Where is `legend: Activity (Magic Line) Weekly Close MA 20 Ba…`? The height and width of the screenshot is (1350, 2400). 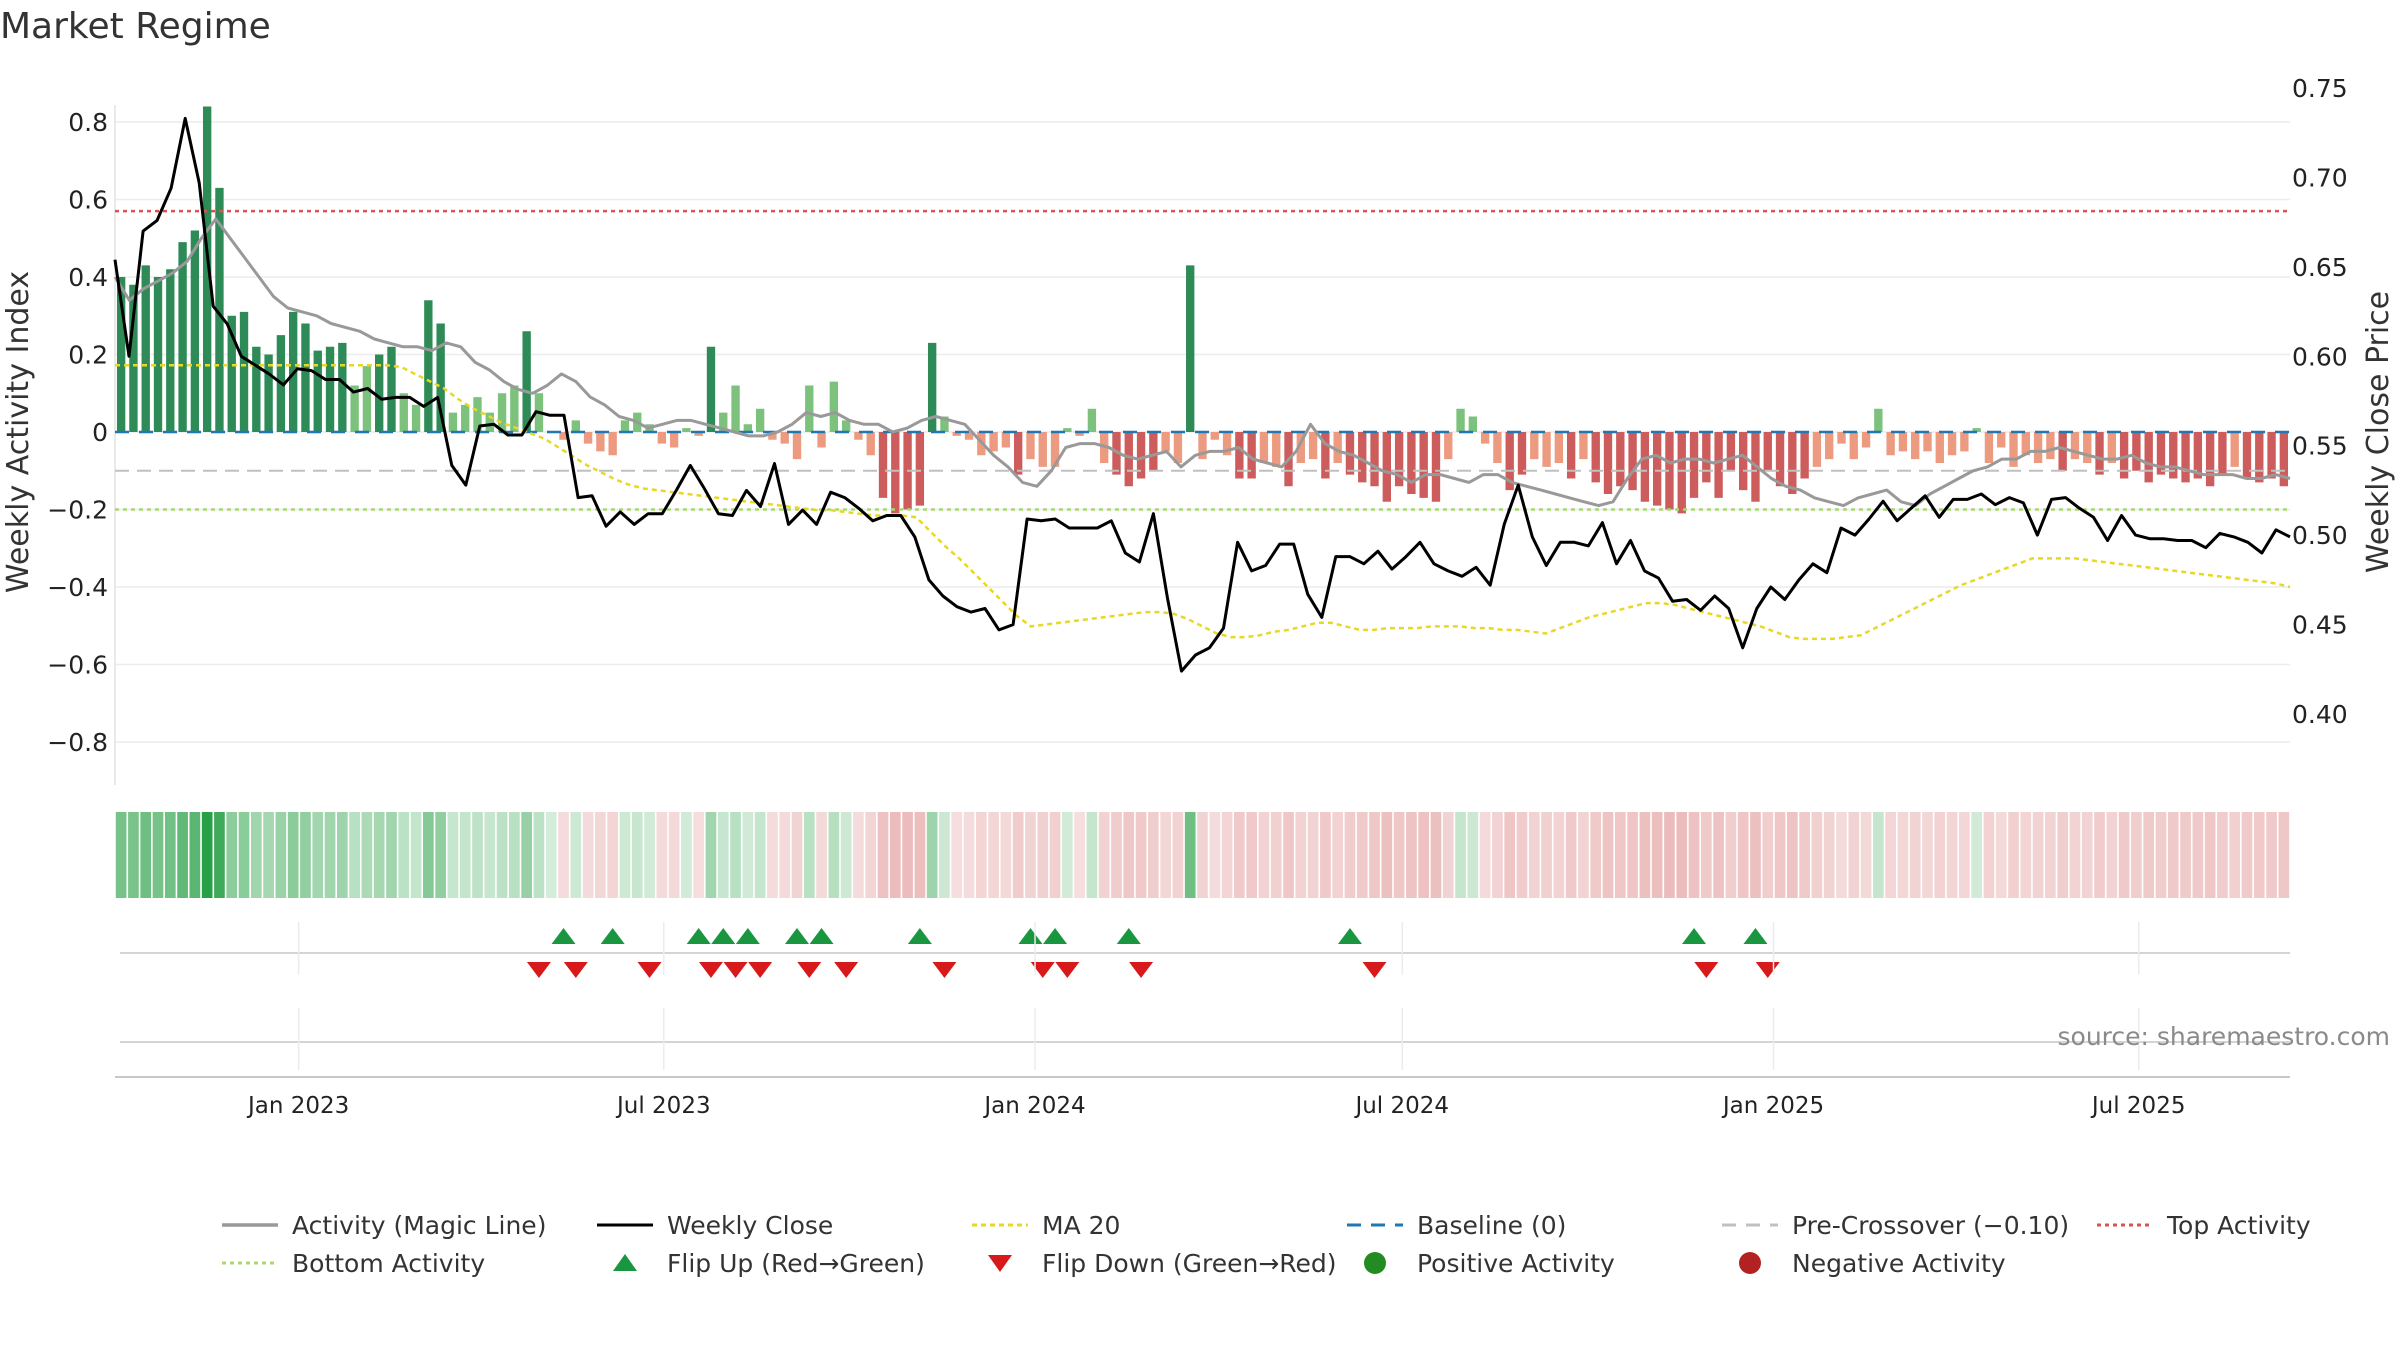
legend: Activity (Magic Line) Weekly Close MA 20 Ba… is located at coordinates (1266, 1244).